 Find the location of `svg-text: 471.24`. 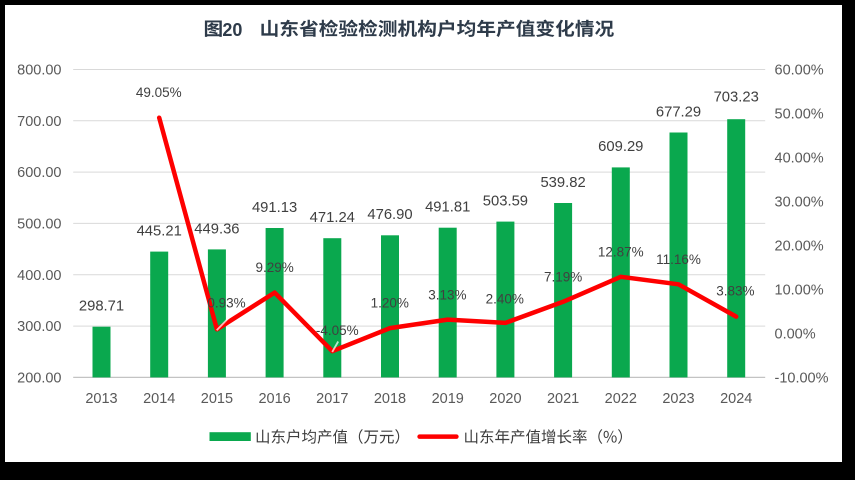

svg-text: 471.24 is located at coordinates (332, 218).